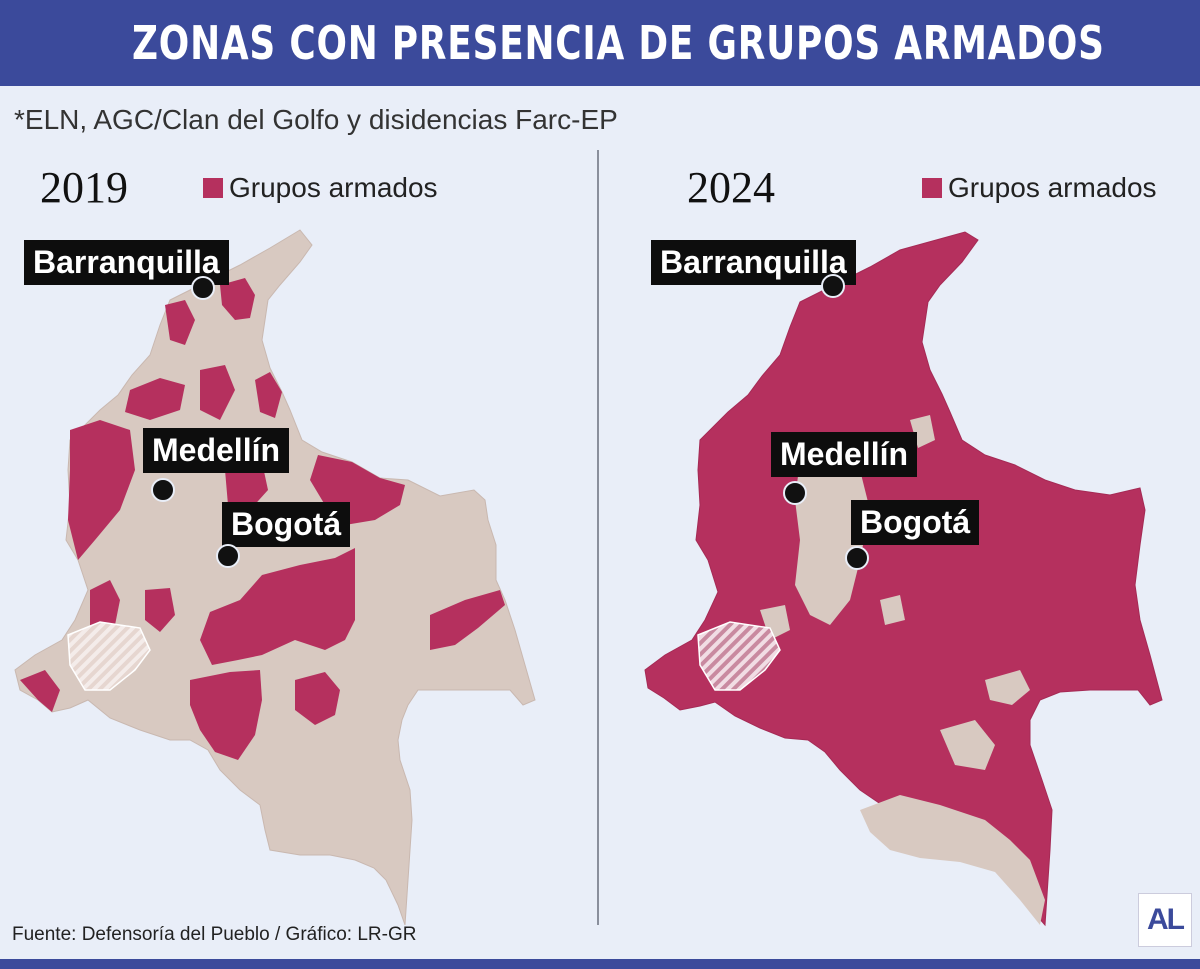 This screenshot has width=1200, height=969. What do you see at coordinates (857, 558) in the screenshot?
I see `city-marker-bogota-2024` at bounding box center [857, 558].